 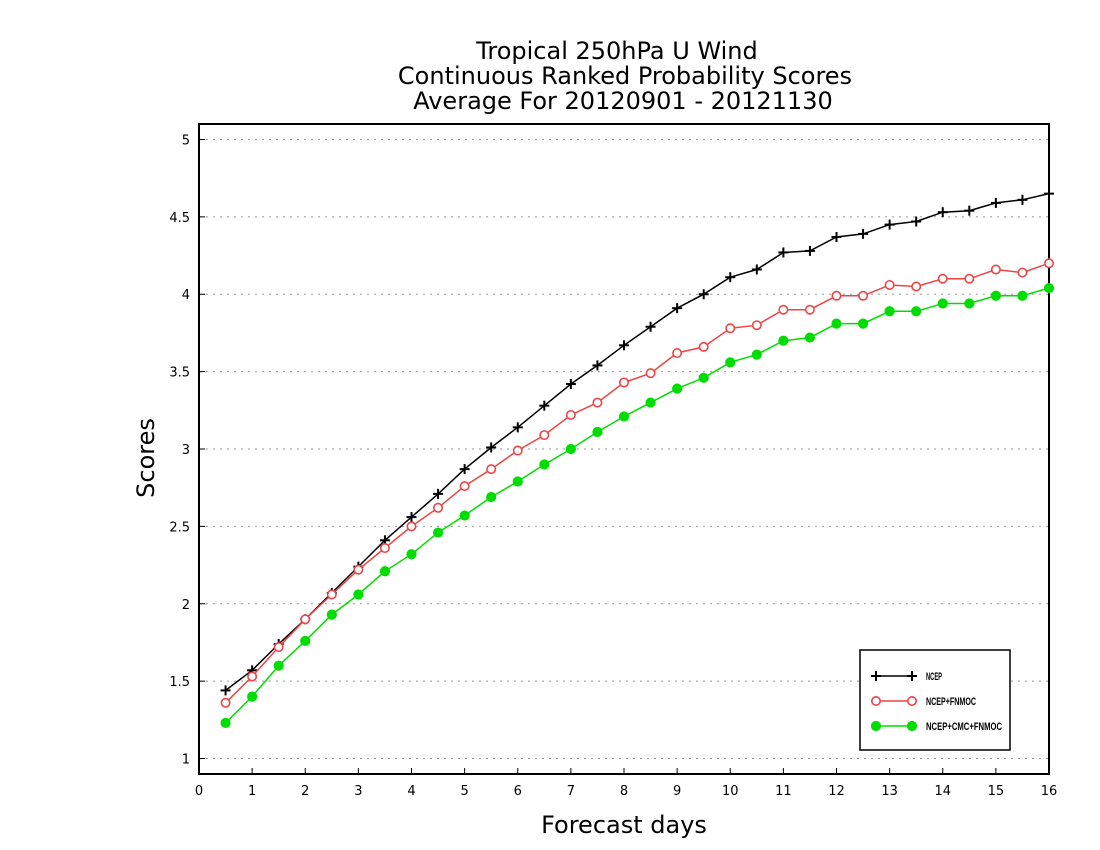 I want to click on y-tick-label: 1.5, so click(x=179, y=682).